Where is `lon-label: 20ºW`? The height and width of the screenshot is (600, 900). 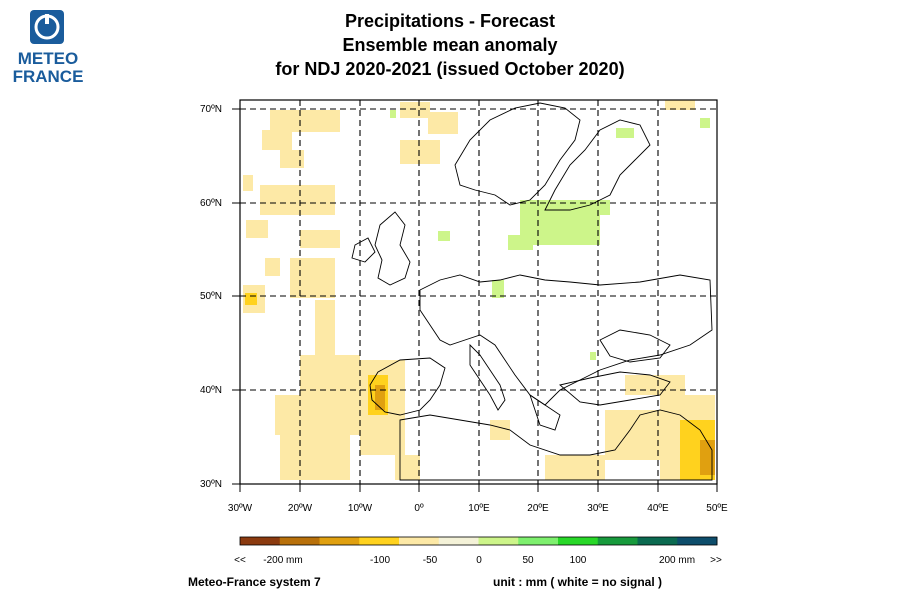 lon-label: 20ºW is located at coordinates (300, 508).